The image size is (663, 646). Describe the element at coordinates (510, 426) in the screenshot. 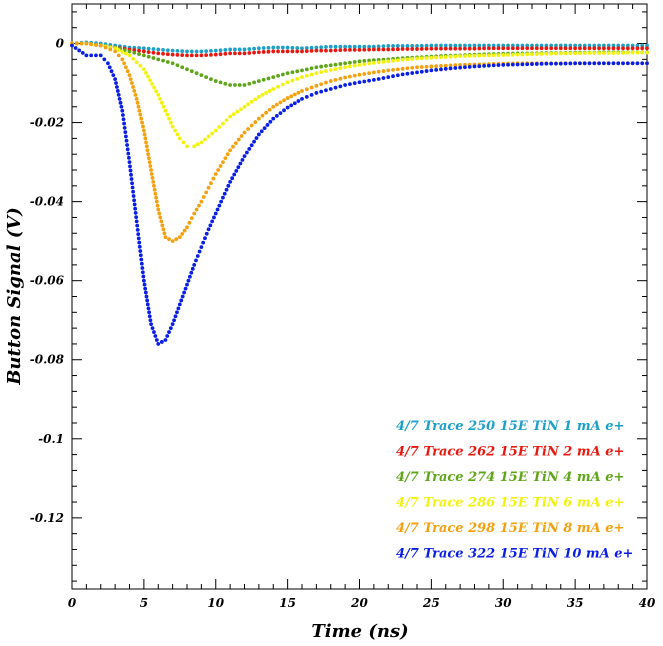

I see `legend-entry: 4/7 Trace 250 15E TiN 1 mA e+` at that location.